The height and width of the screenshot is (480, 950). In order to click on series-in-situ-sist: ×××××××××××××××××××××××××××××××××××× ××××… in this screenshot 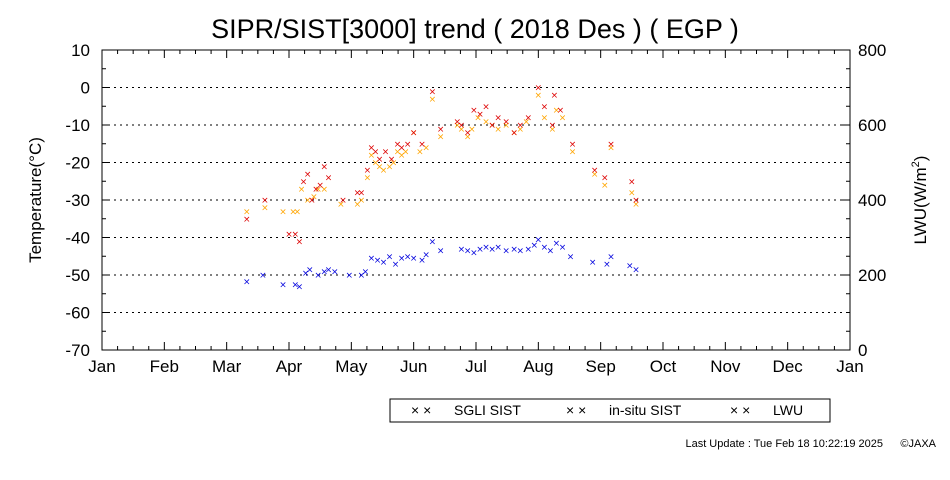, I will do `click(441, 166)`.